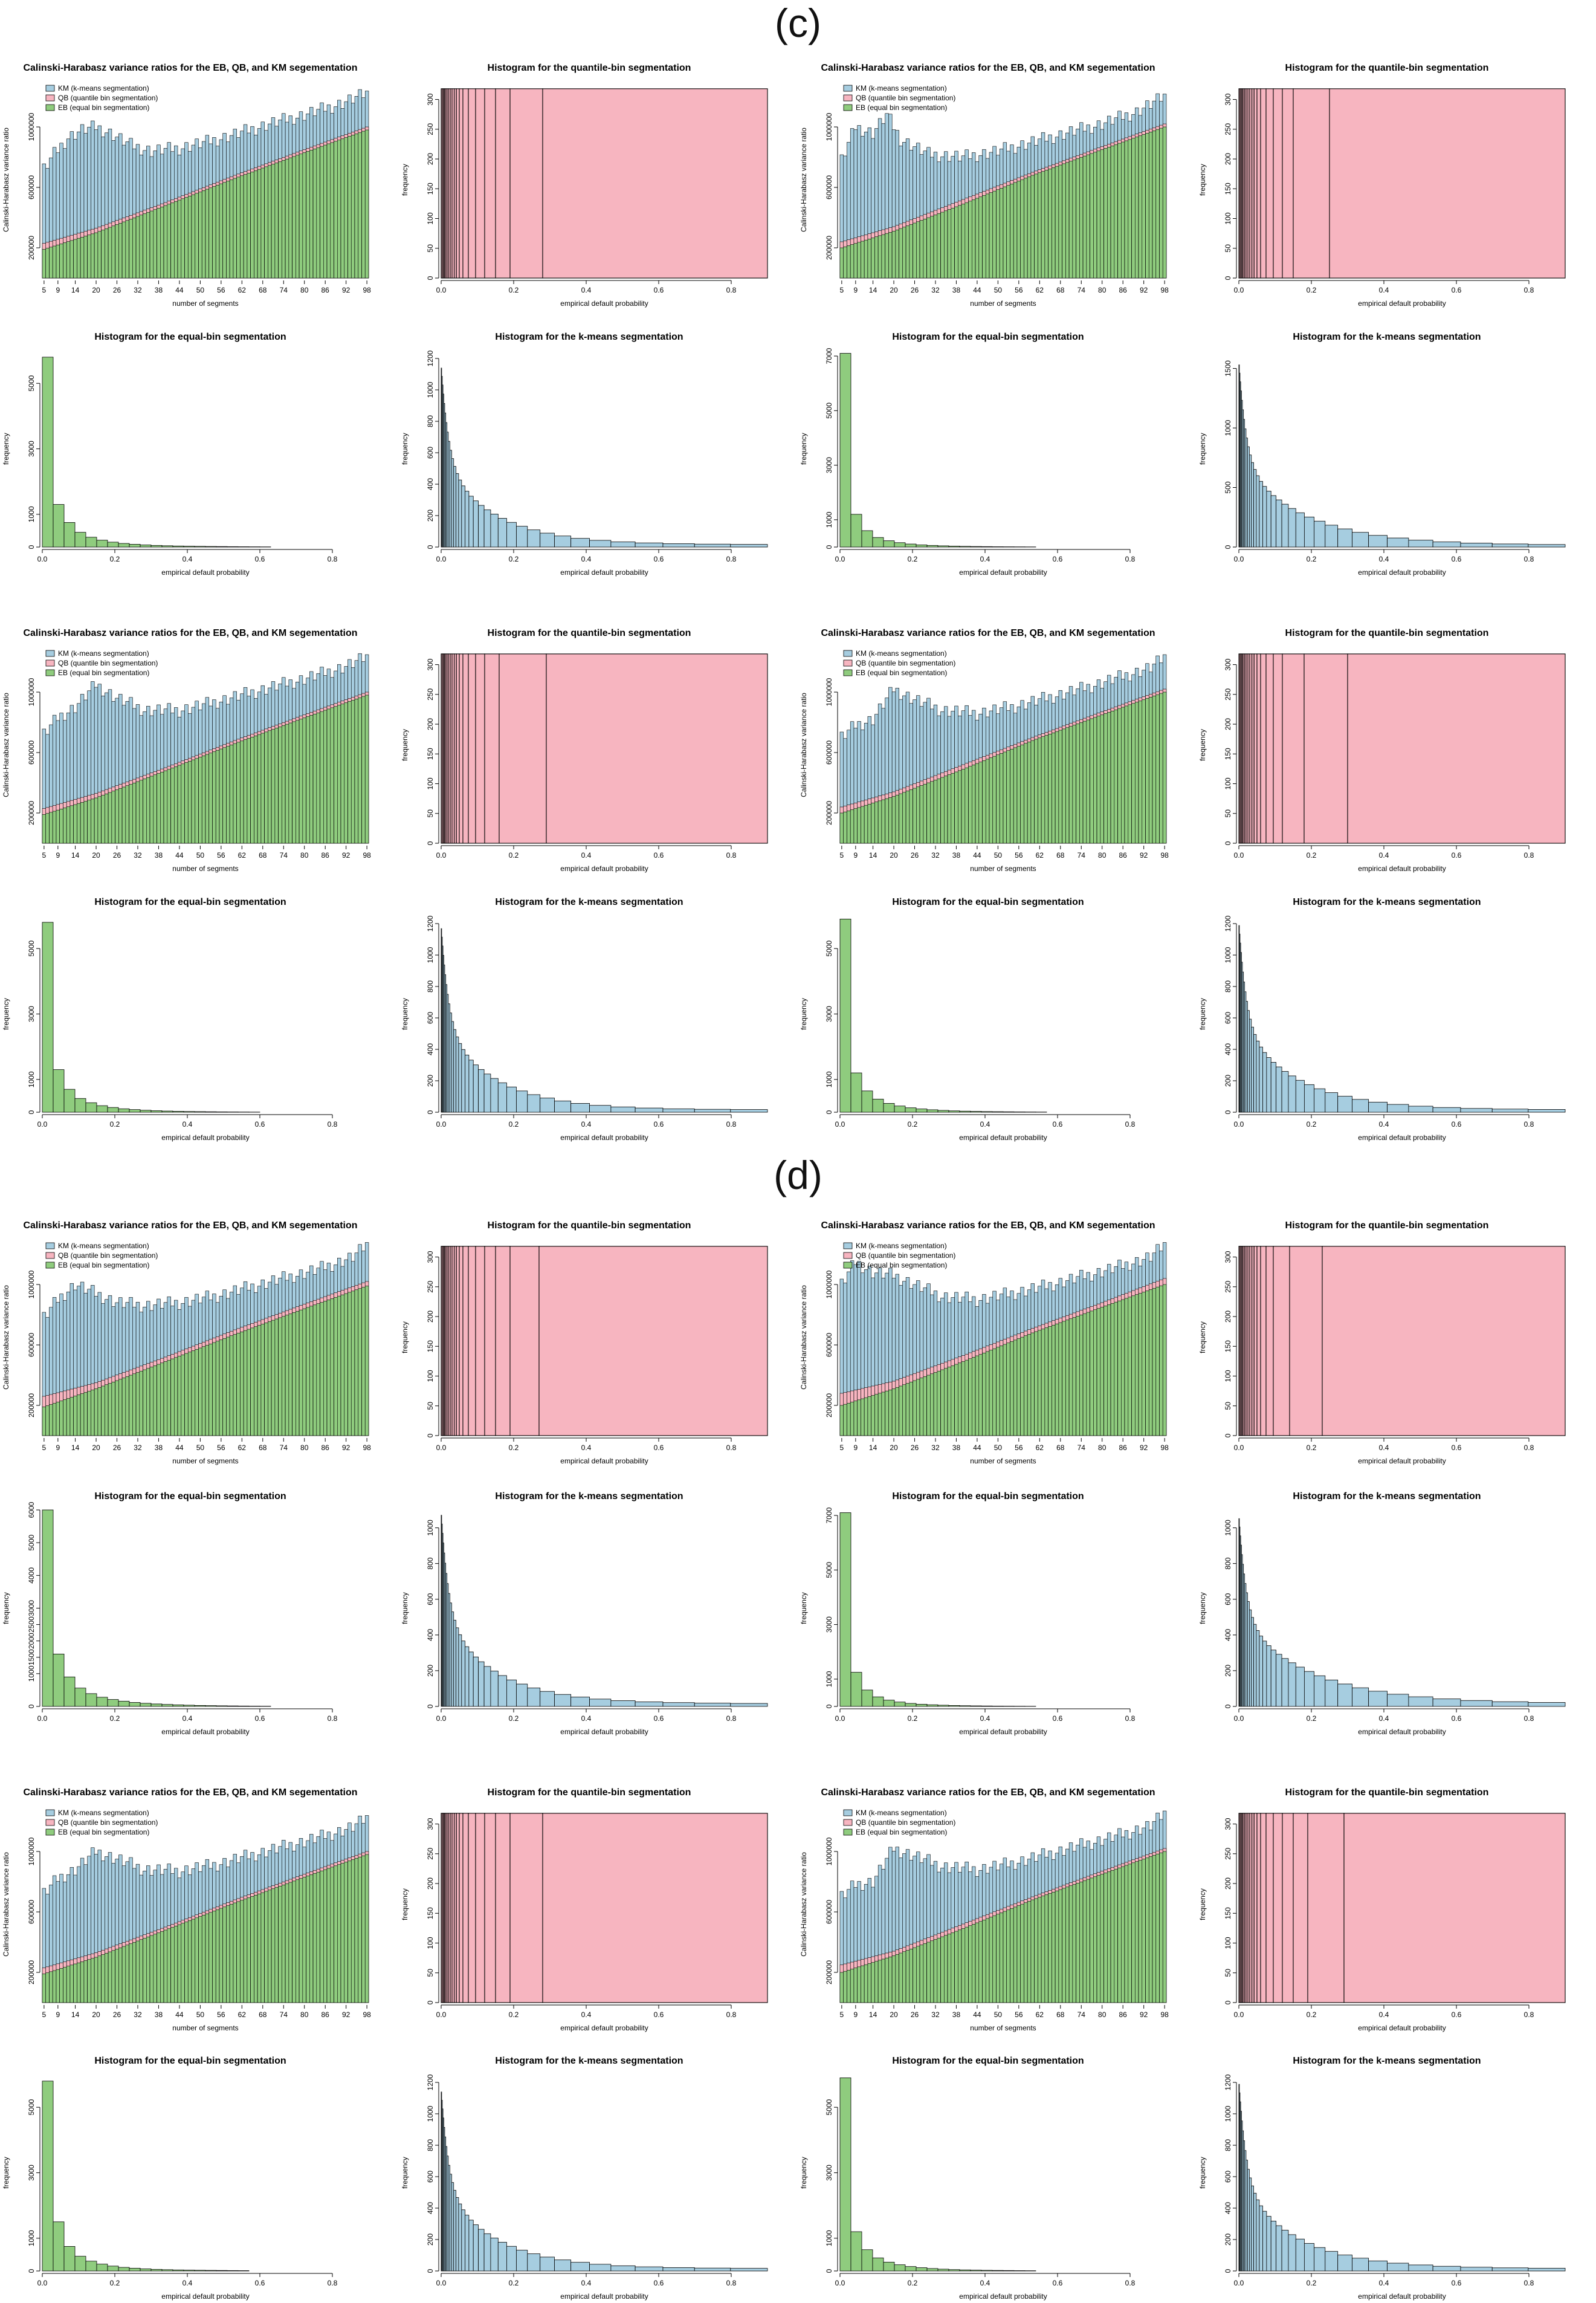 Image resolution: width=1596 pixels, height=2303 pixels. I want to click on x-tick-label: 56, so click(1019, 2014).